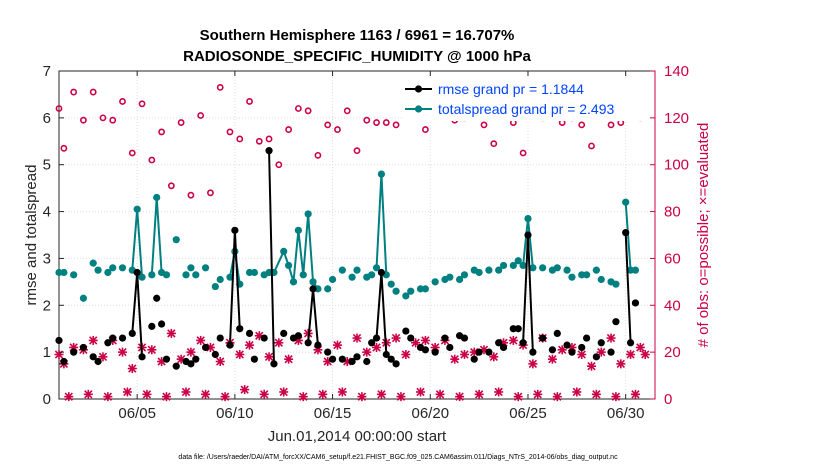 The height and width of the screenshot is (470, 830). What do you see at coordinates (31, 235) in the screenshot?
I see `y-axis-label: rmse and totalspread` at bounding box center [31, 235].